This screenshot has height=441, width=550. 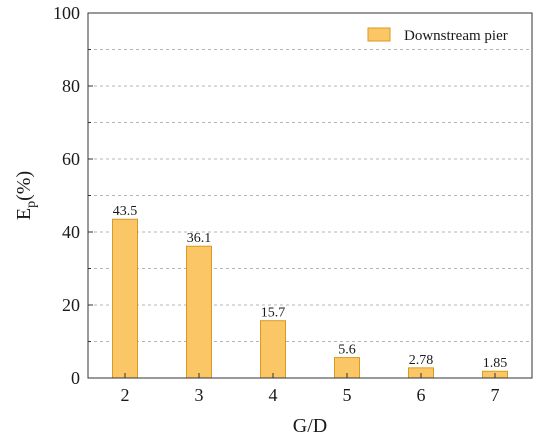 I want to click on x-tick-label: 5, so click(x=347, y=395).